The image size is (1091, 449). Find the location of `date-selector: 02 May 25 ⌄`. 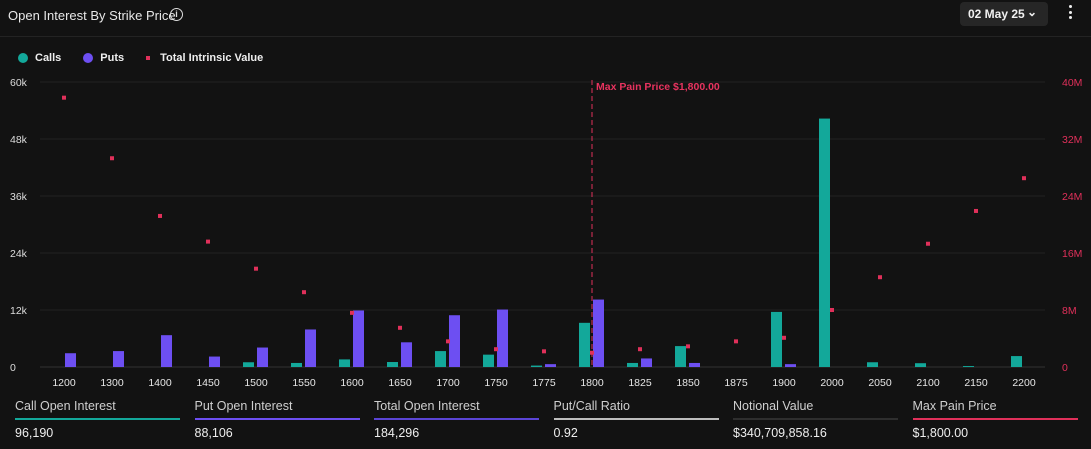

date-selector: 02 May 25 ⌄ is located at coordinates (1004, 14).